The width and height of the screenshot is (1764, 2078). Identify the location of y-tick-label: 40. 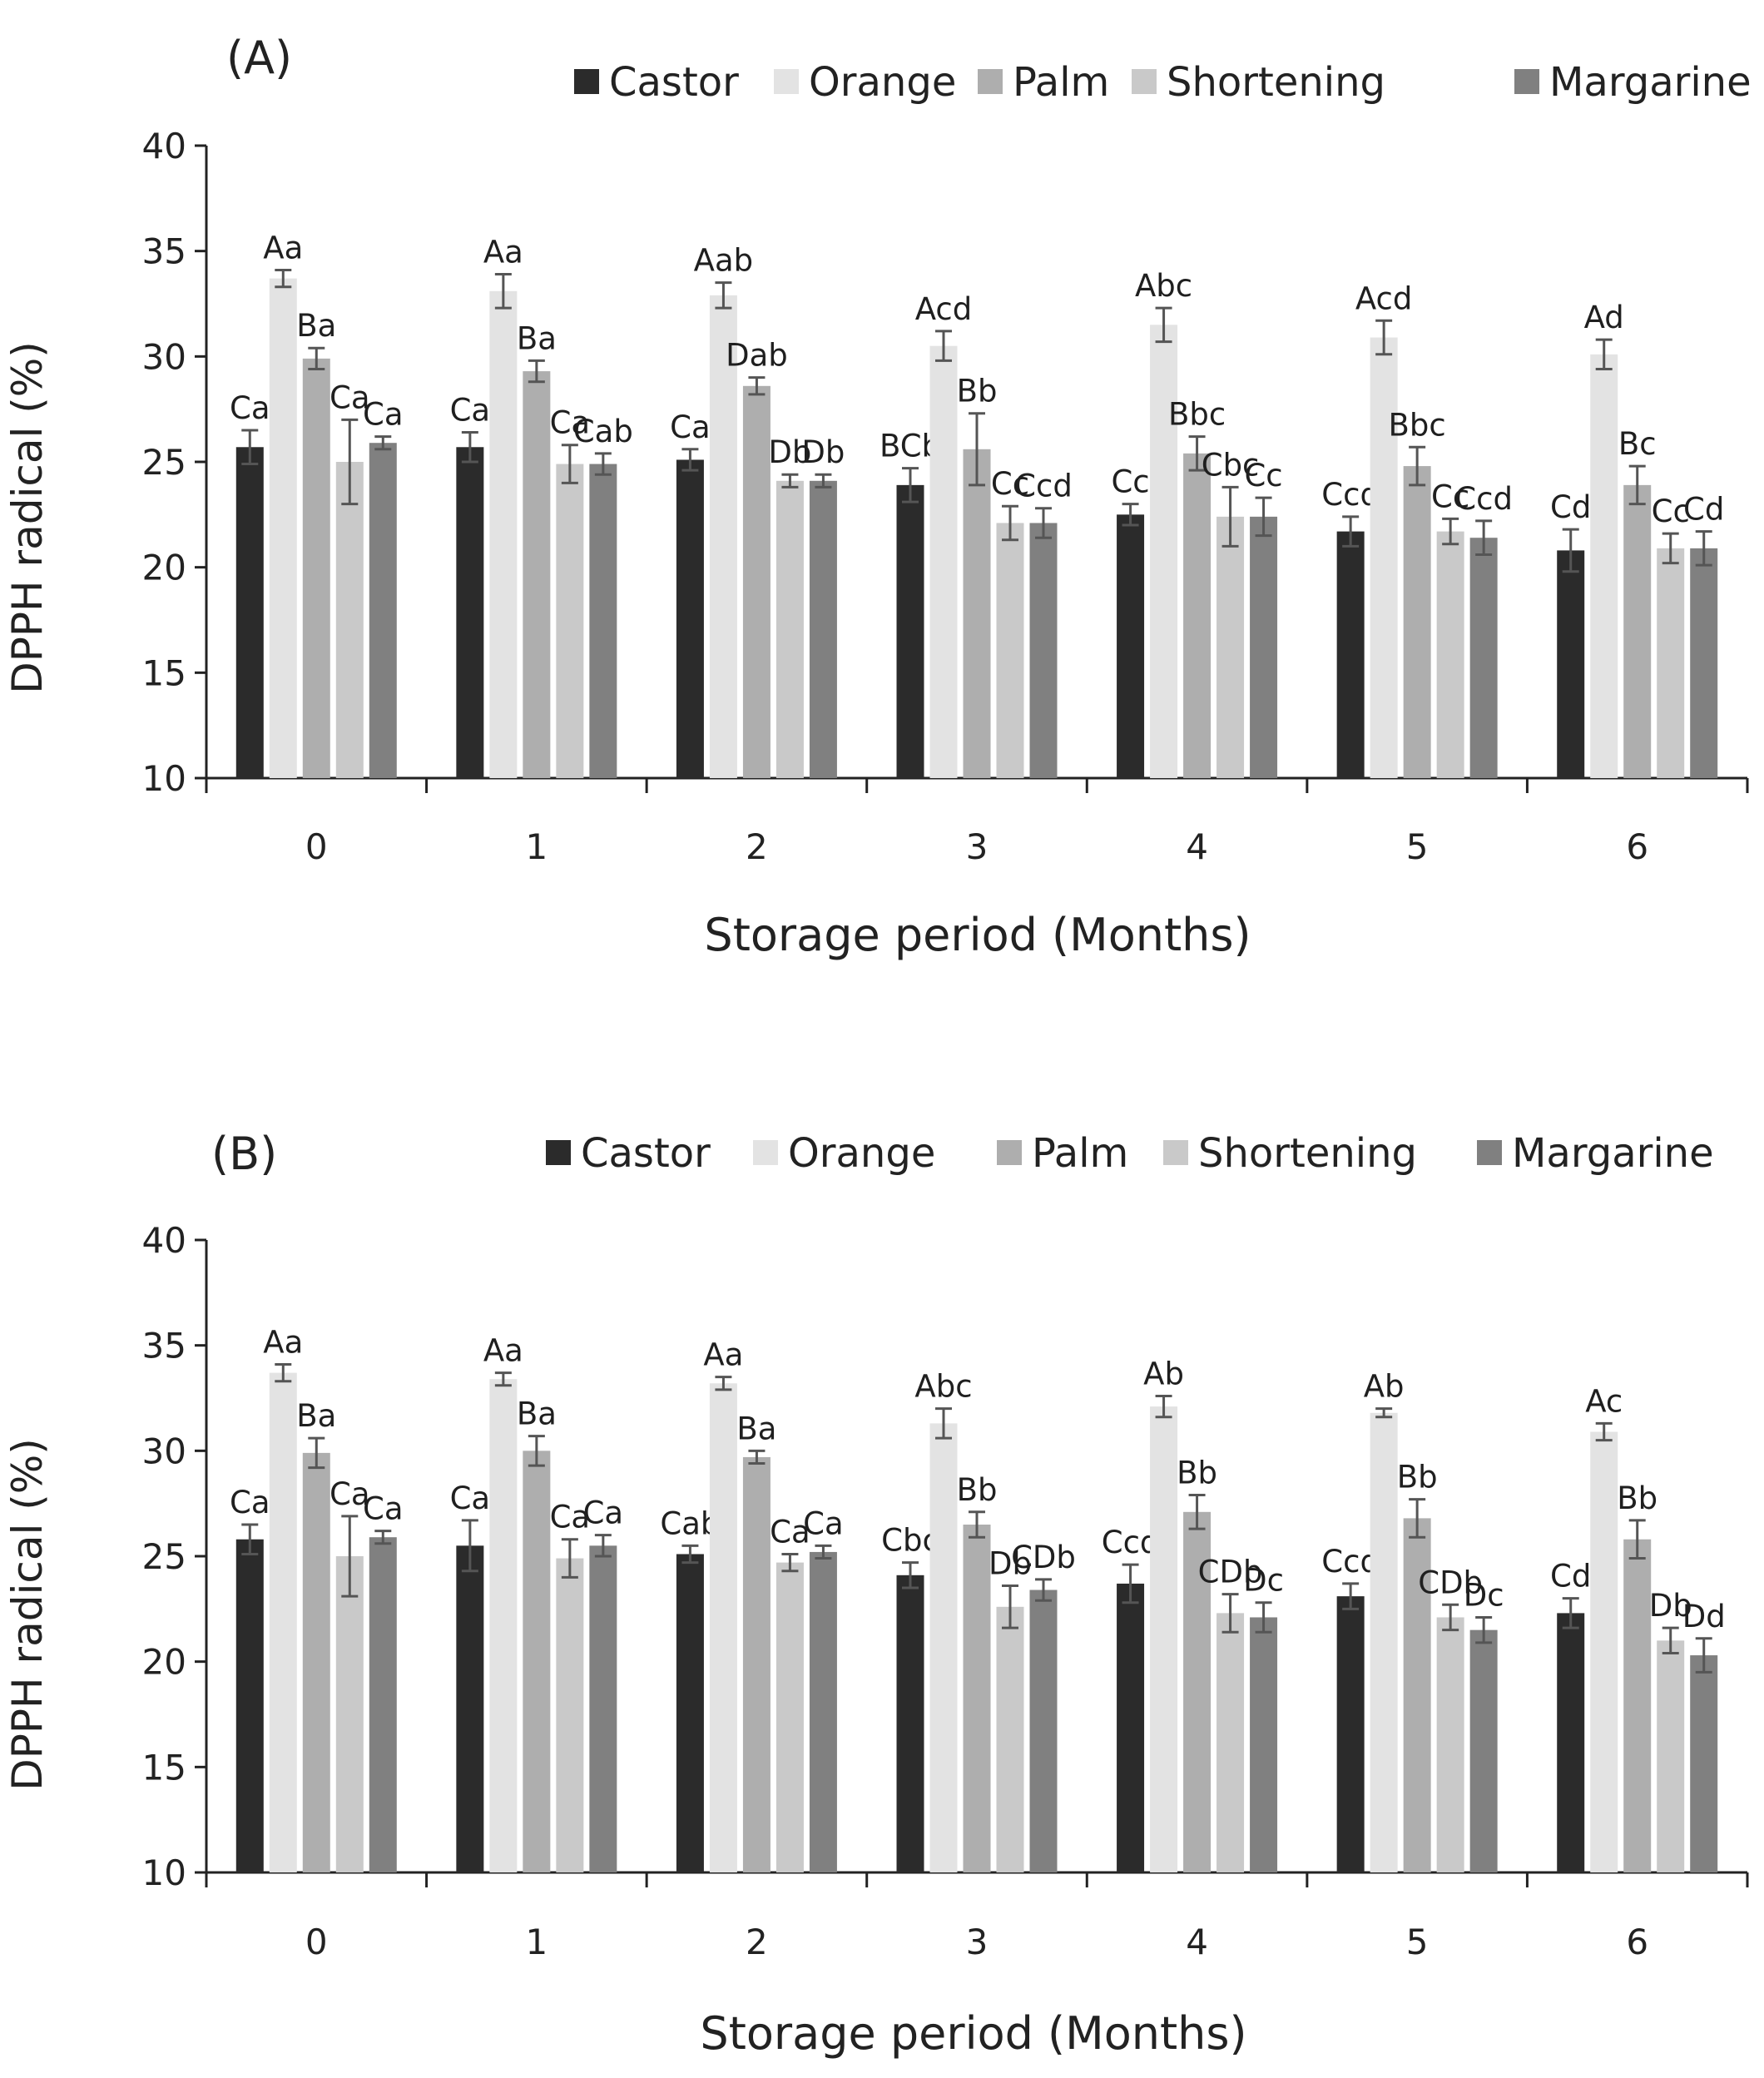
(164, 146).